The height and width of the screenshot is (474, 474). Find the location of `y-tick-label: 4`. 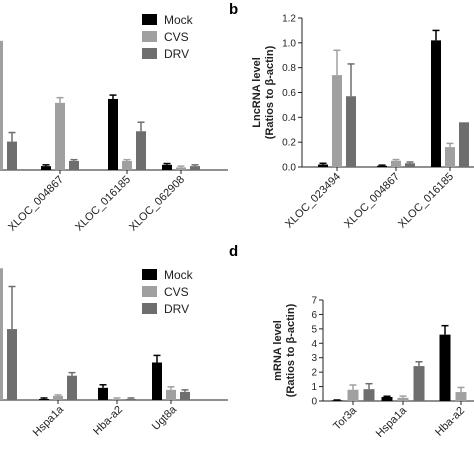

y-tick-label: 4 is located at coordinates (314, 344).